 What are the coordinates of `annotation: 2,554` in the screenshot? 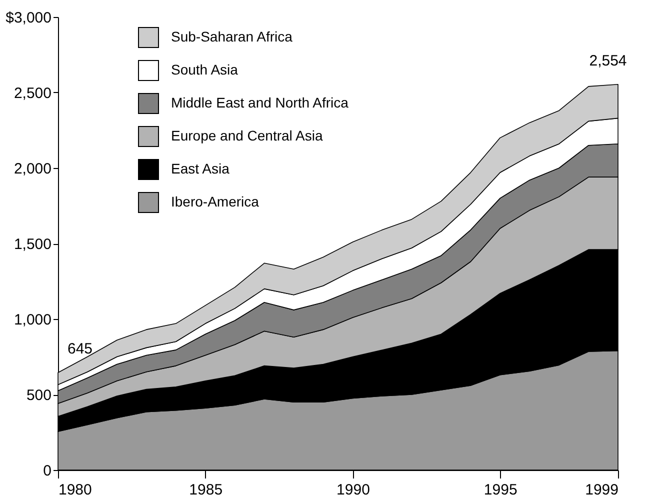 It's located at (608, 61).